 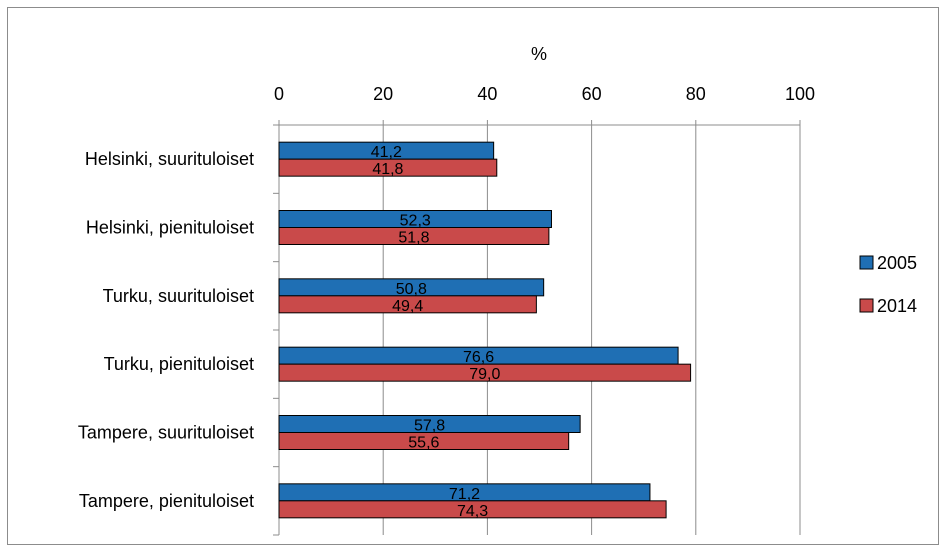 What do you see at coordinates (897, 263) in the screenshot?
I see `legend-label: 2005` at bounding box center [897, 263].